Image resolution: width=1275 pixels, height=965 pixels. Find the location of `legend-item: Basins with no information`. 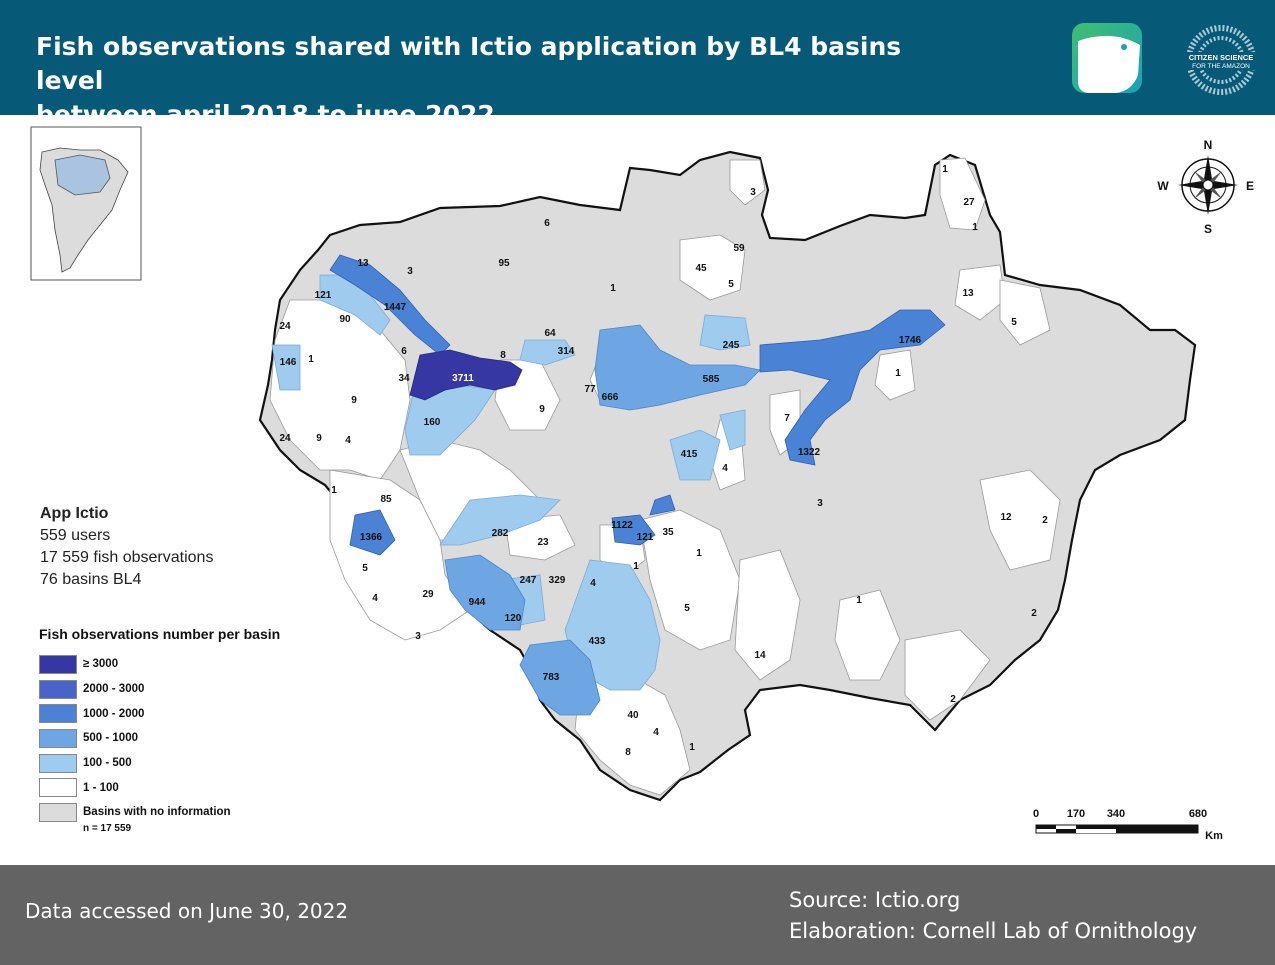

legend-item: Basins with no information is located at coordinates (189, 812).